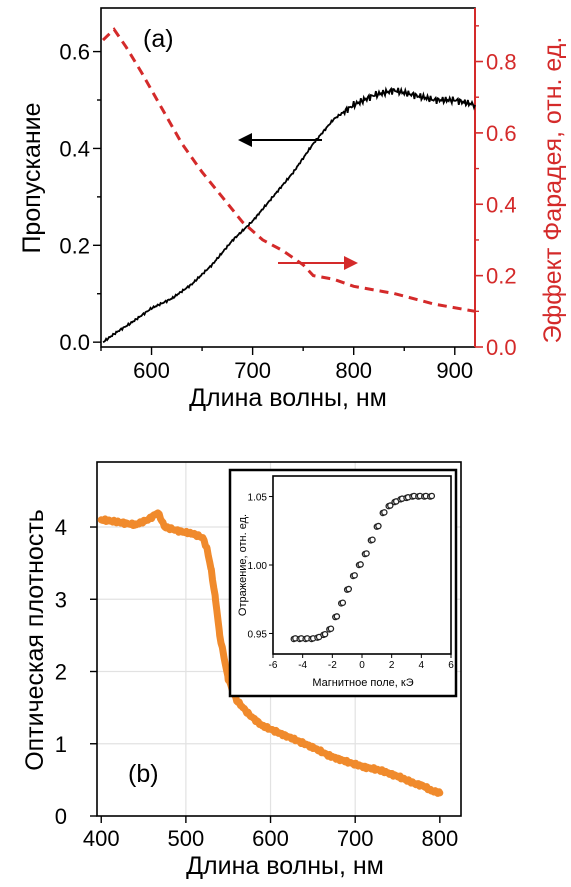 This screenshot has height=887, width=571. Describe the element at coordinates (61, 527) in the screenshot. I see `panel-b-y-tick-label: 4` at that location.